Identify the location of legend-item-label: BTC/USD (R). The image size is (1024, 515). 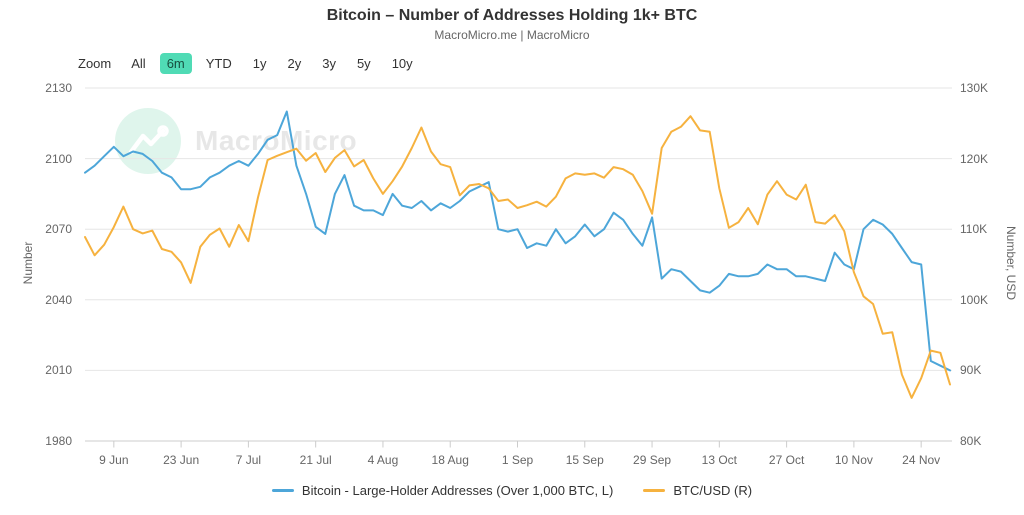
(713, 490).